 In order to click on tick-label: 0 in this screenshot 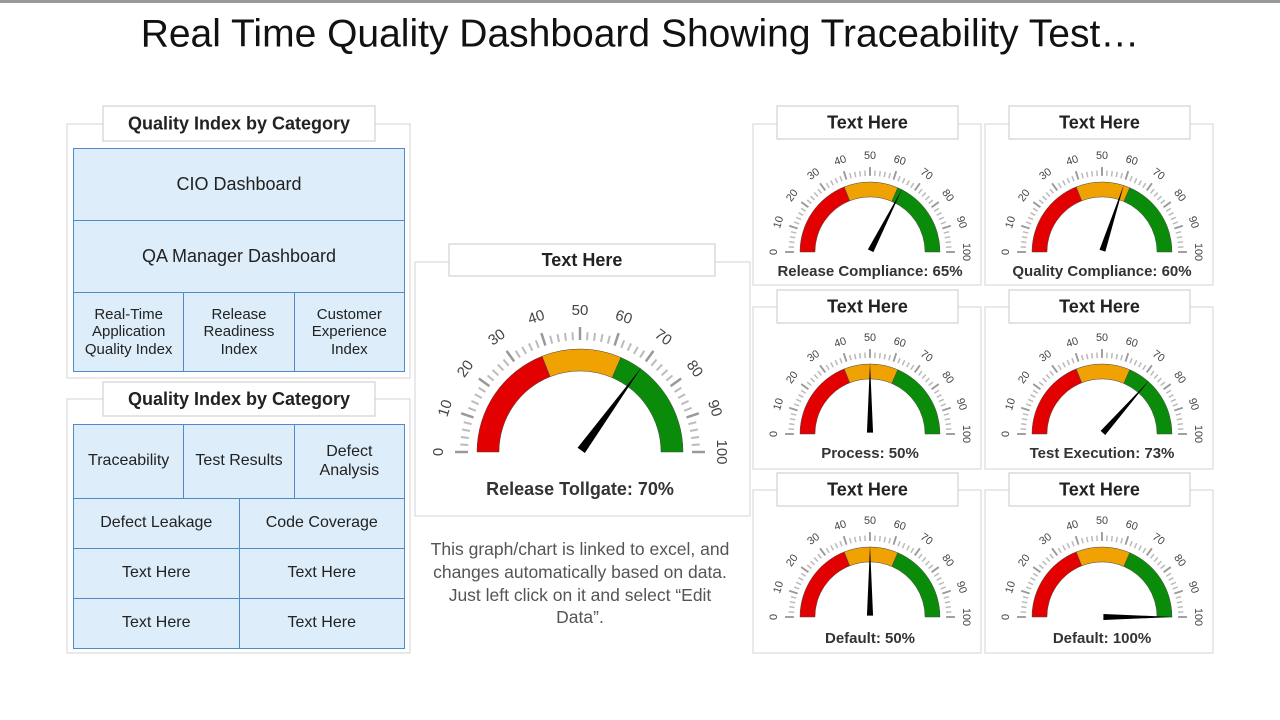, I will do `click(774, 434)`.